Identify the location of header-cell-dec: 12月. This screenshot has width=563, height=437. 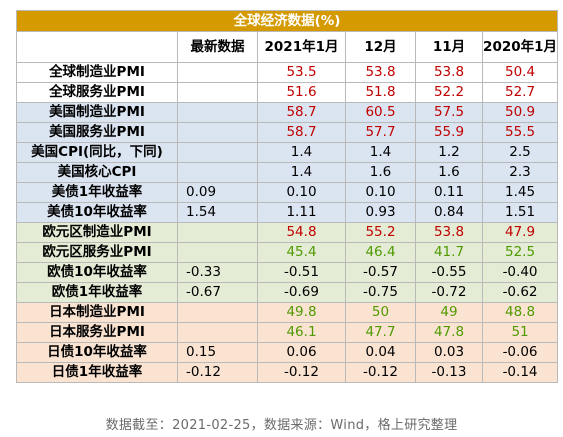
(380, 47).